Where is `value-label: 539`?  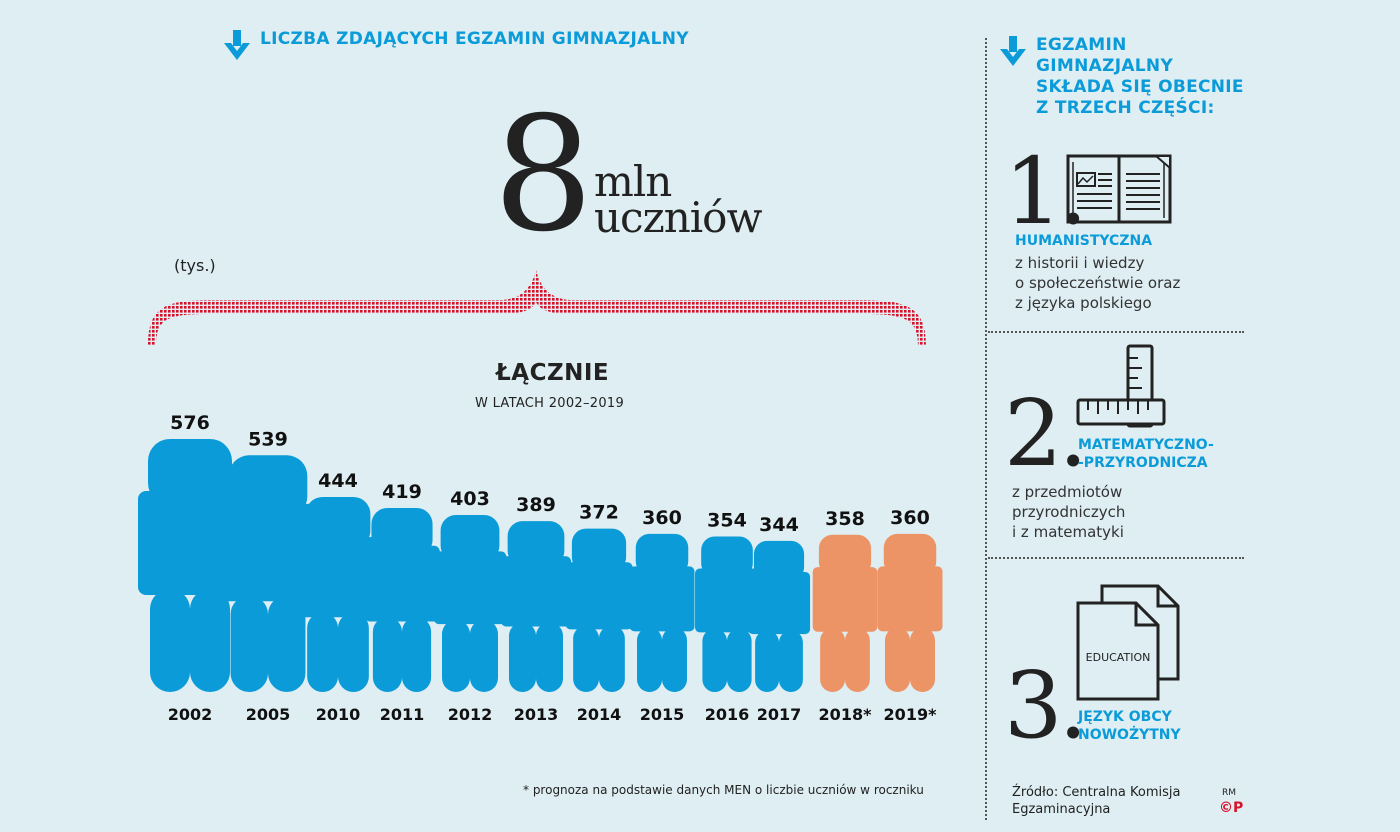
value-label: 539 is located at coordinates (268, 439).